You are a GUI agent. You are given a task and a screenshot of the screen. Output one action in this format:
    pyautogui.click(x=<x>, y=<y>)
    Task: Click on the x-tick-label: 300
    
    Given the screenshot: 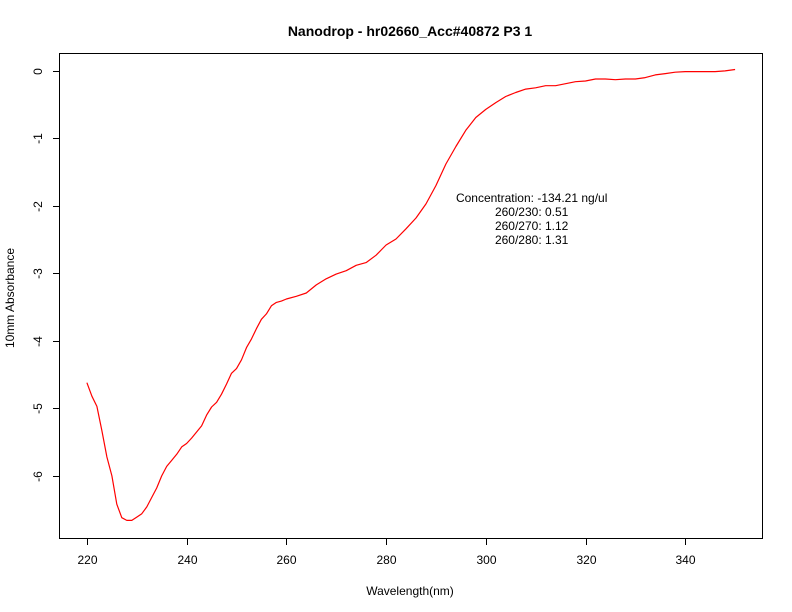 What is the action you would take?
    pyautogui.click(x=486, y=560)
    